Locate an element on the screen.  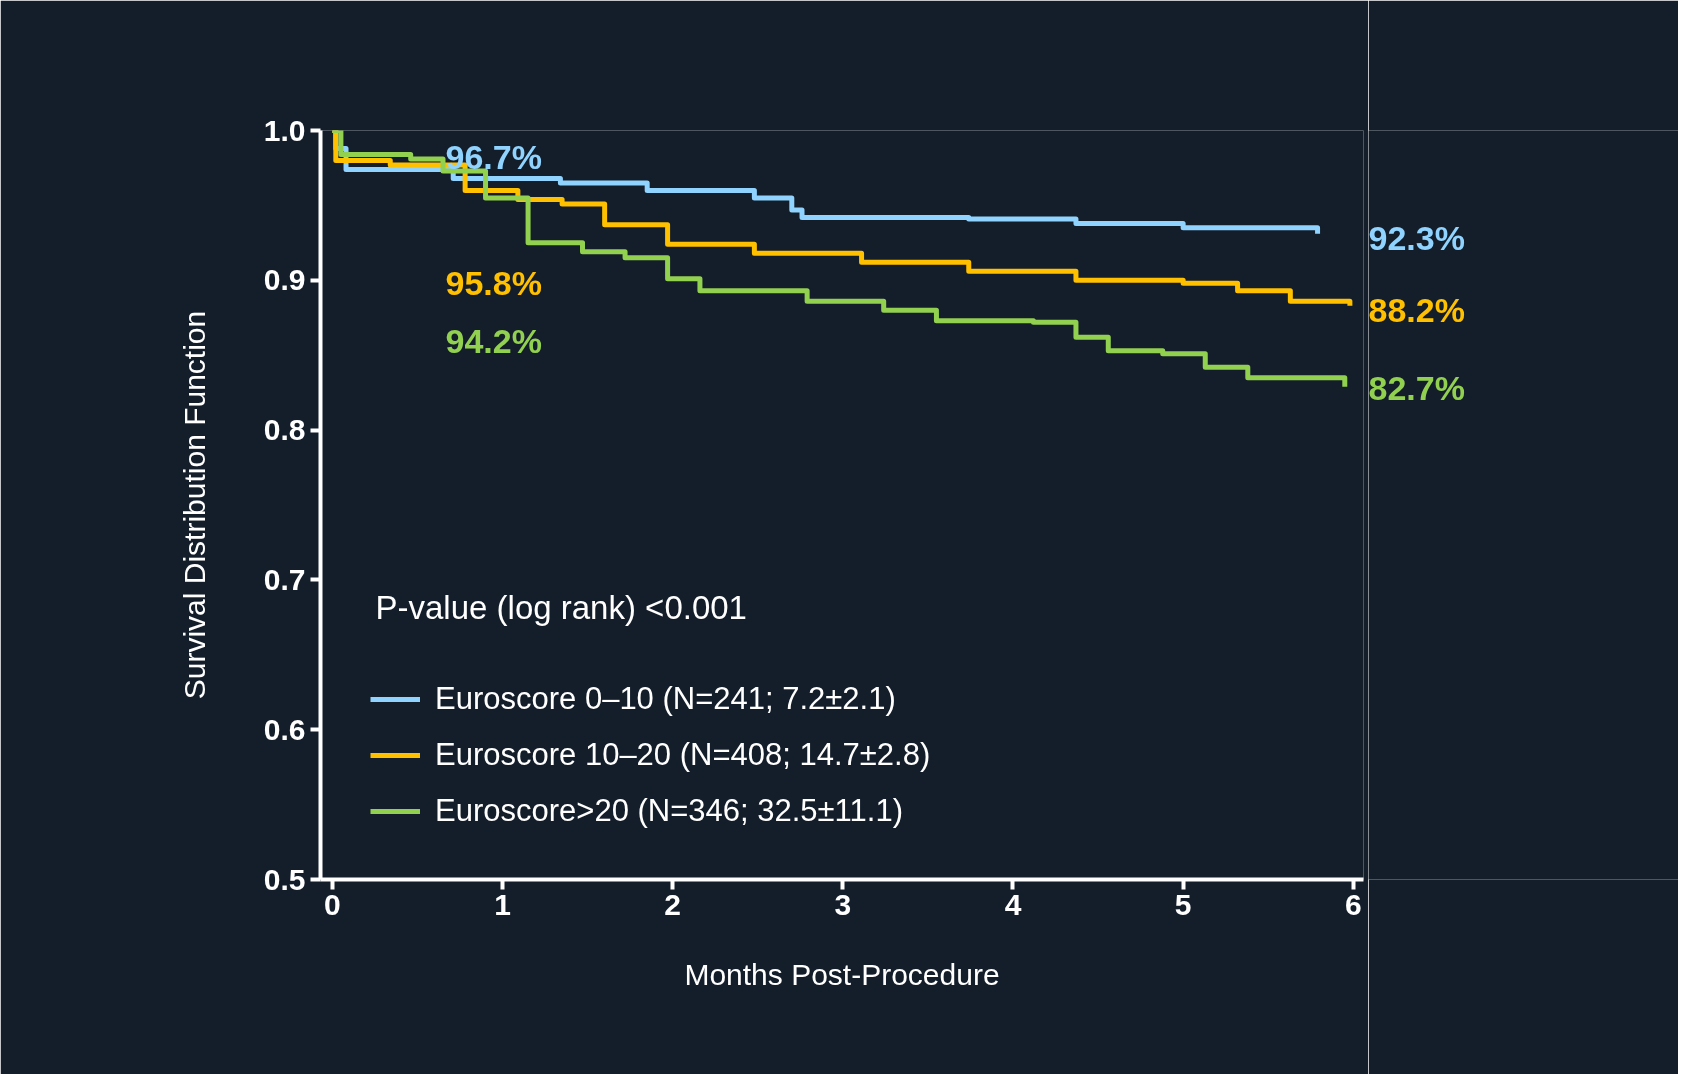
x-tick-label: 4 is located at coordinates (1013, 904).